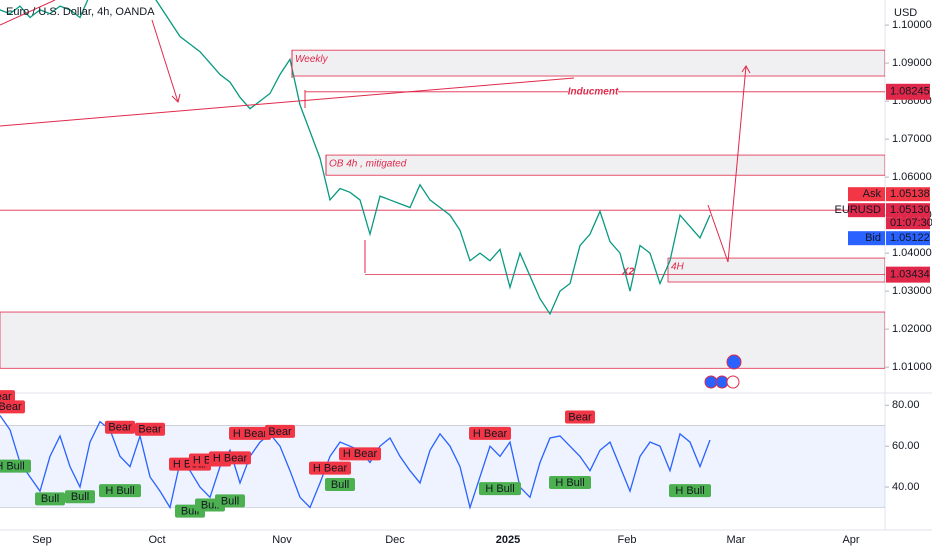  I want to click on rsi-tick-label: 60.00, so click(906, 446).